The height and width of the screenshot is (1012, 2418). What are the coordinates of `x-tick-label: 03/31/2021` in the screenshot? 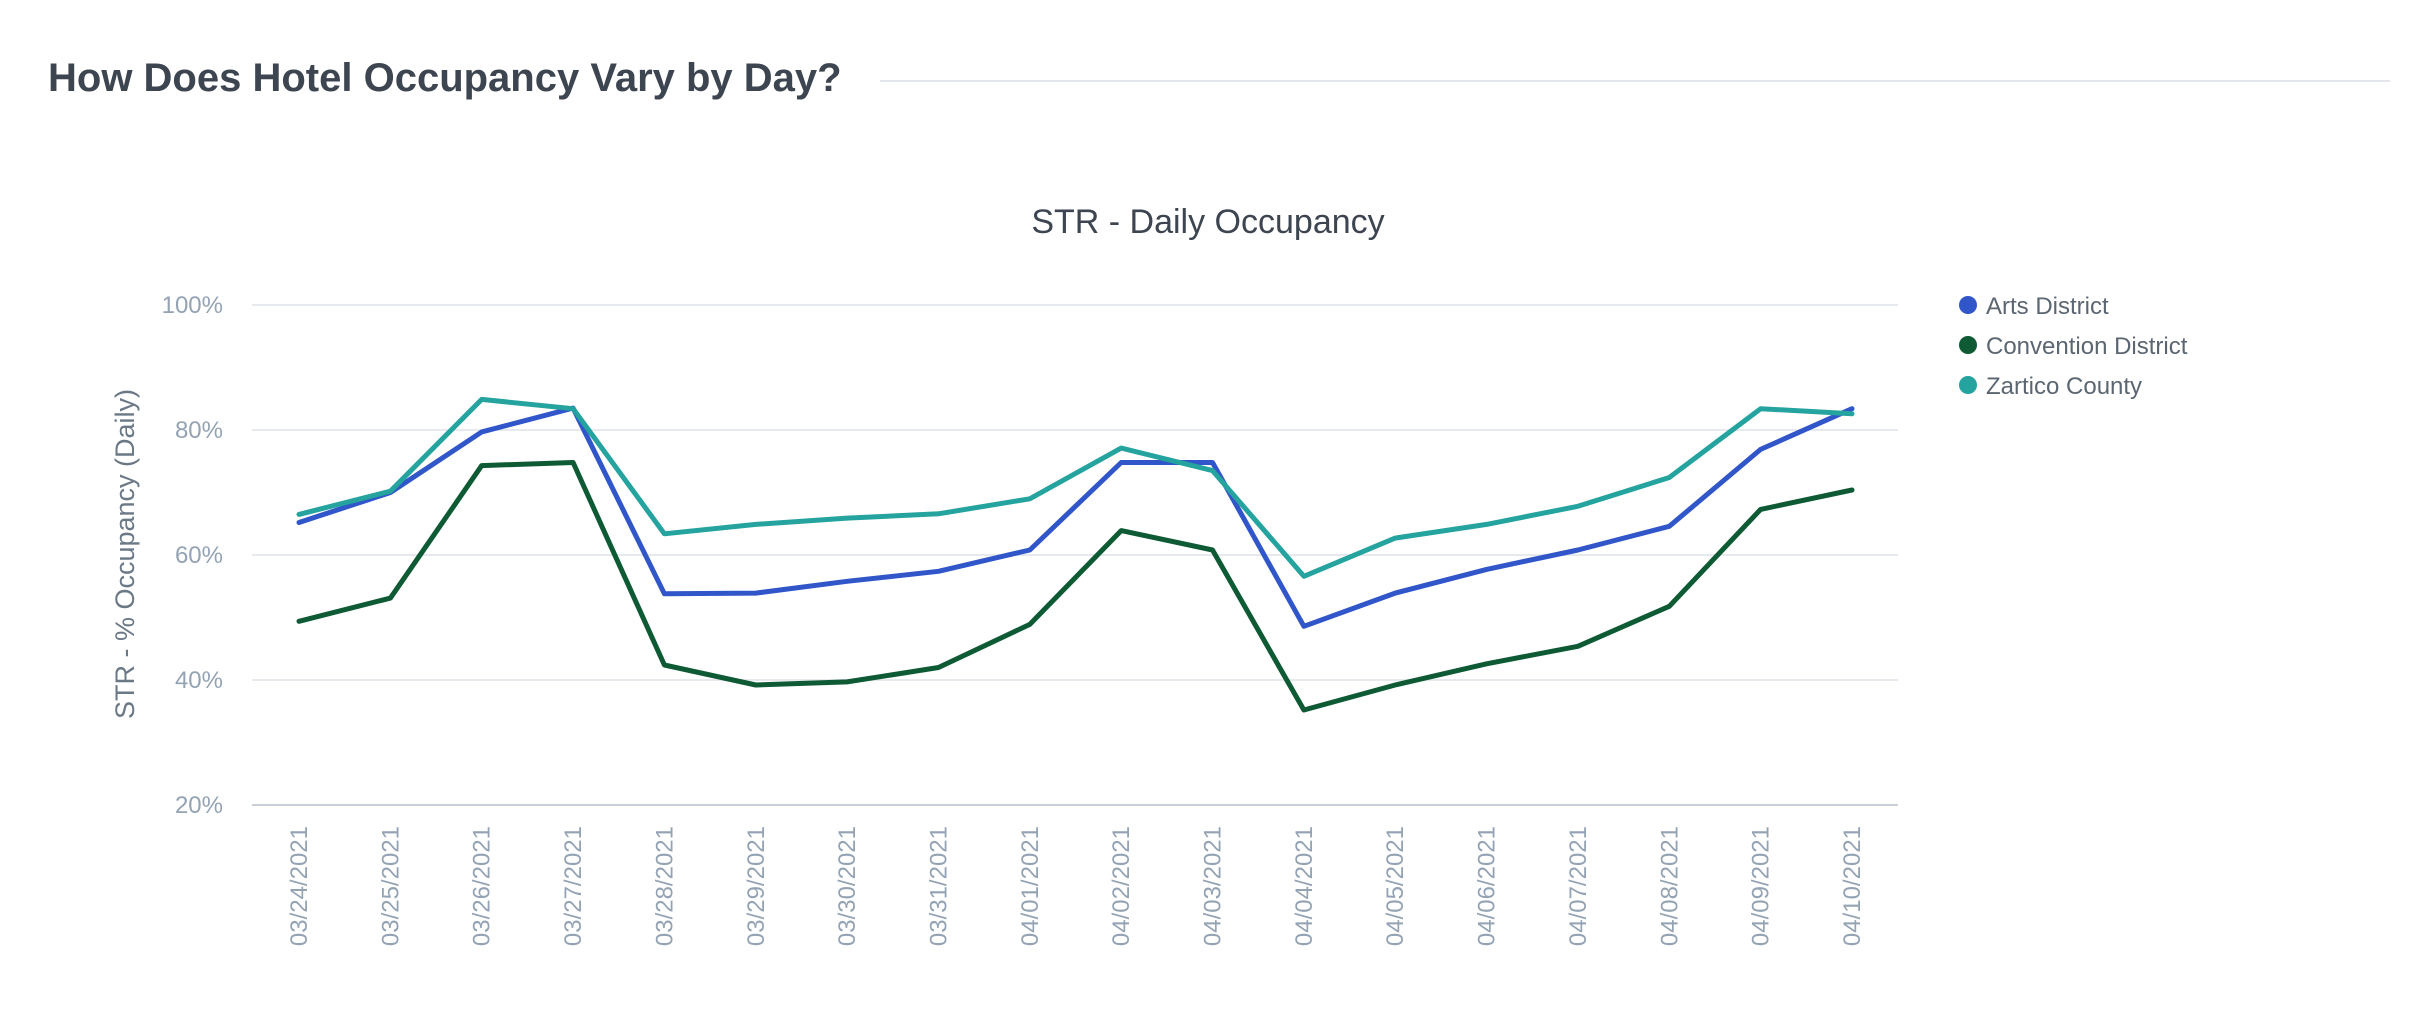 It's located at (938, 886).